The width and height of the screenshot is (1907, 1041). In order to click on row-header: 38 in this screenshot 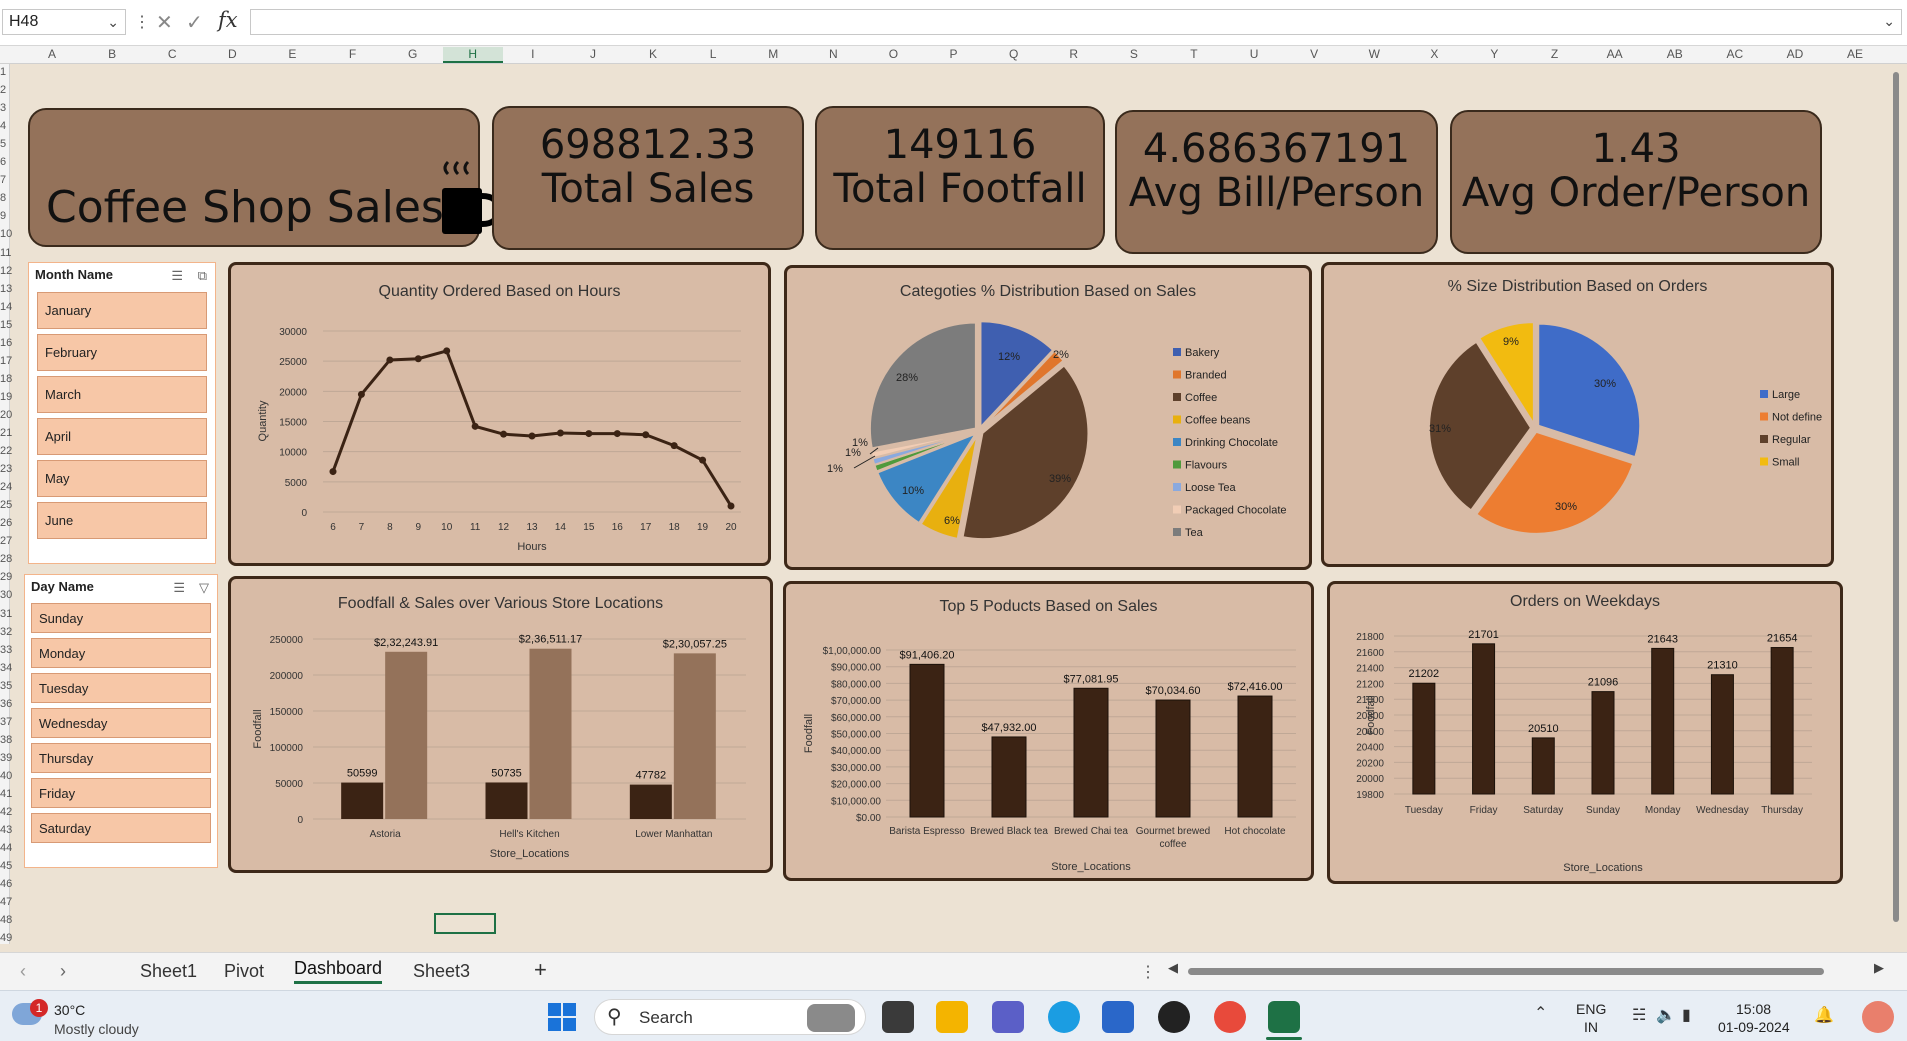, I will do `click(6, 739)`.